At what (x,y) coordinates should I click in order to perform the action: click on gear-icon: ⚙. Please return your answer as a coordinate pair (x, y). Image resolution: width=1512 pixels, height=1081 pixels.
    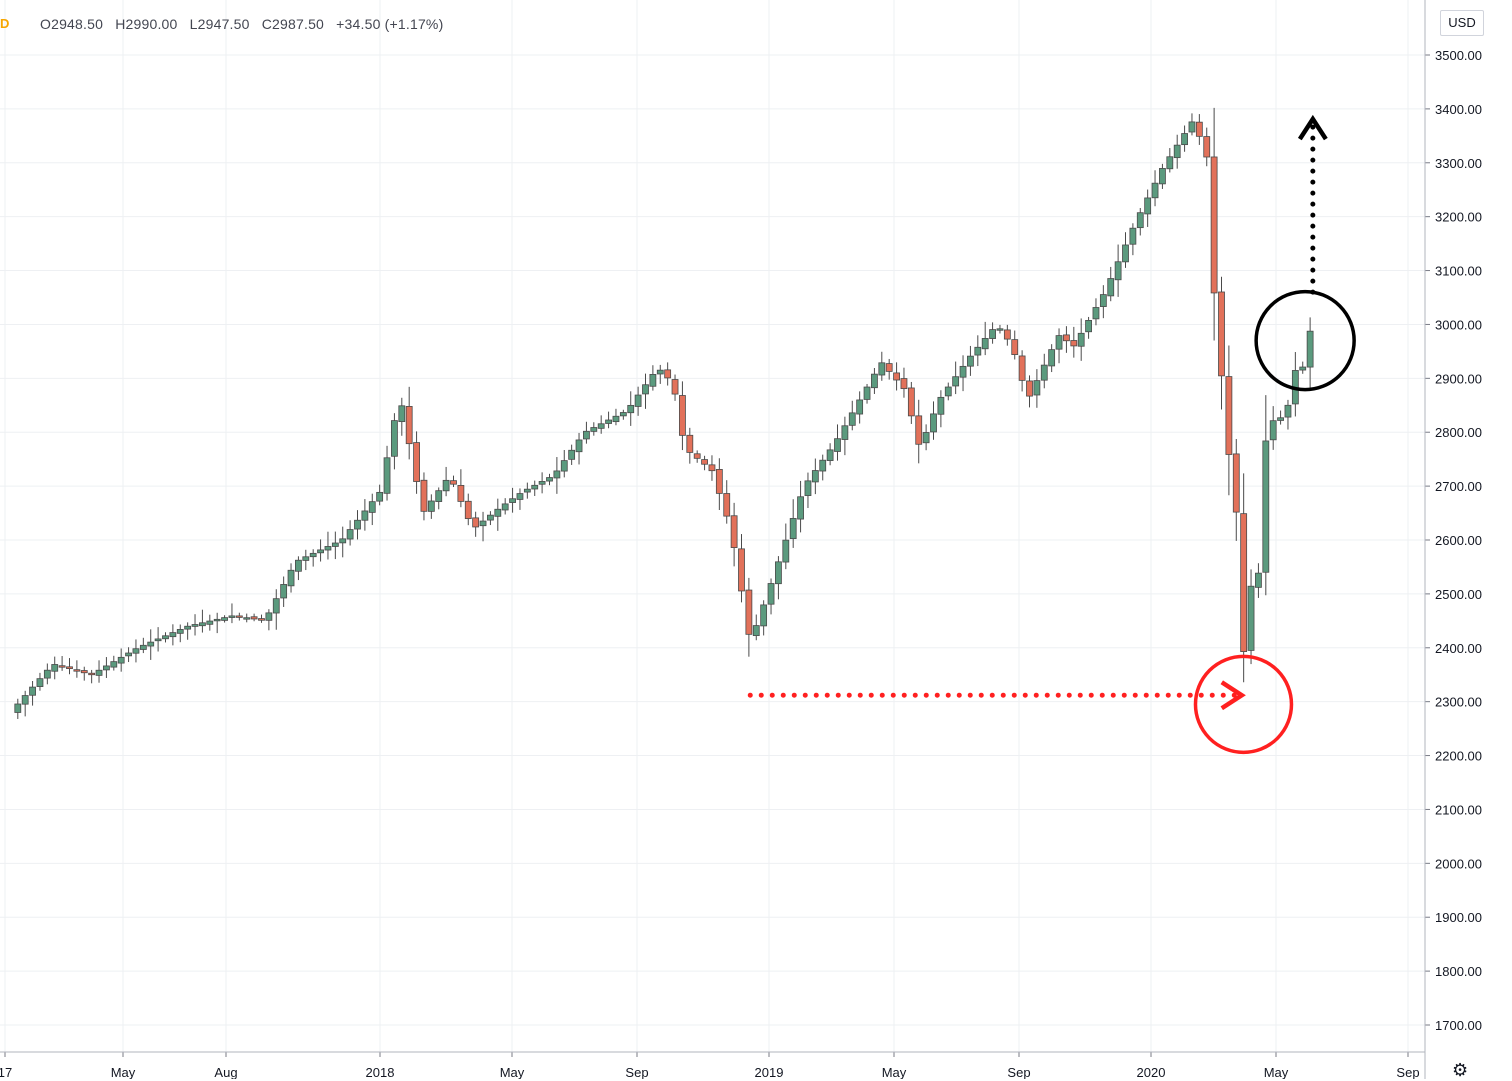
    Looking at the image, I should click on (1460, 1070).